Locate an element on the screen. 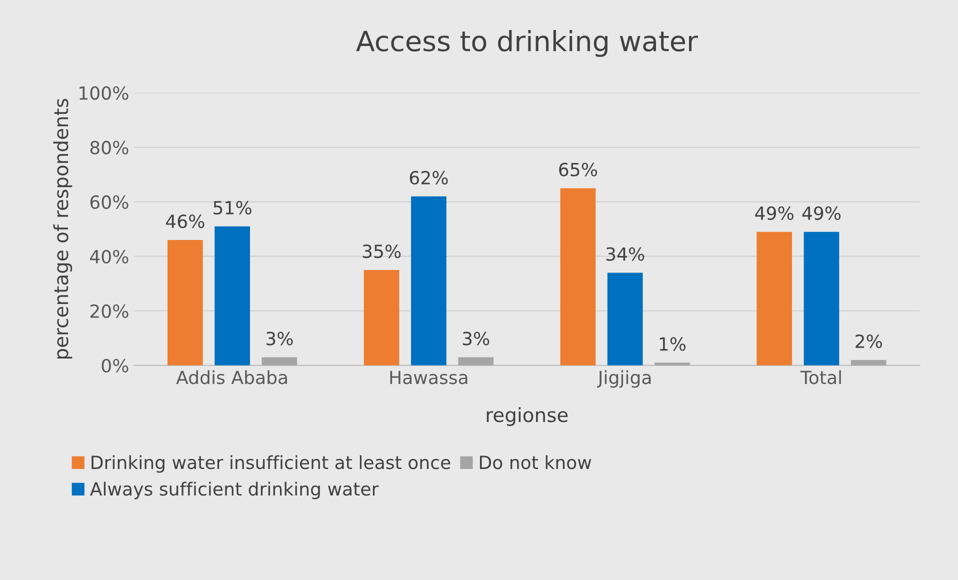 The height and width of the screenshot is (580, 958). data-label: 35% is located at coordinates (381, 251).